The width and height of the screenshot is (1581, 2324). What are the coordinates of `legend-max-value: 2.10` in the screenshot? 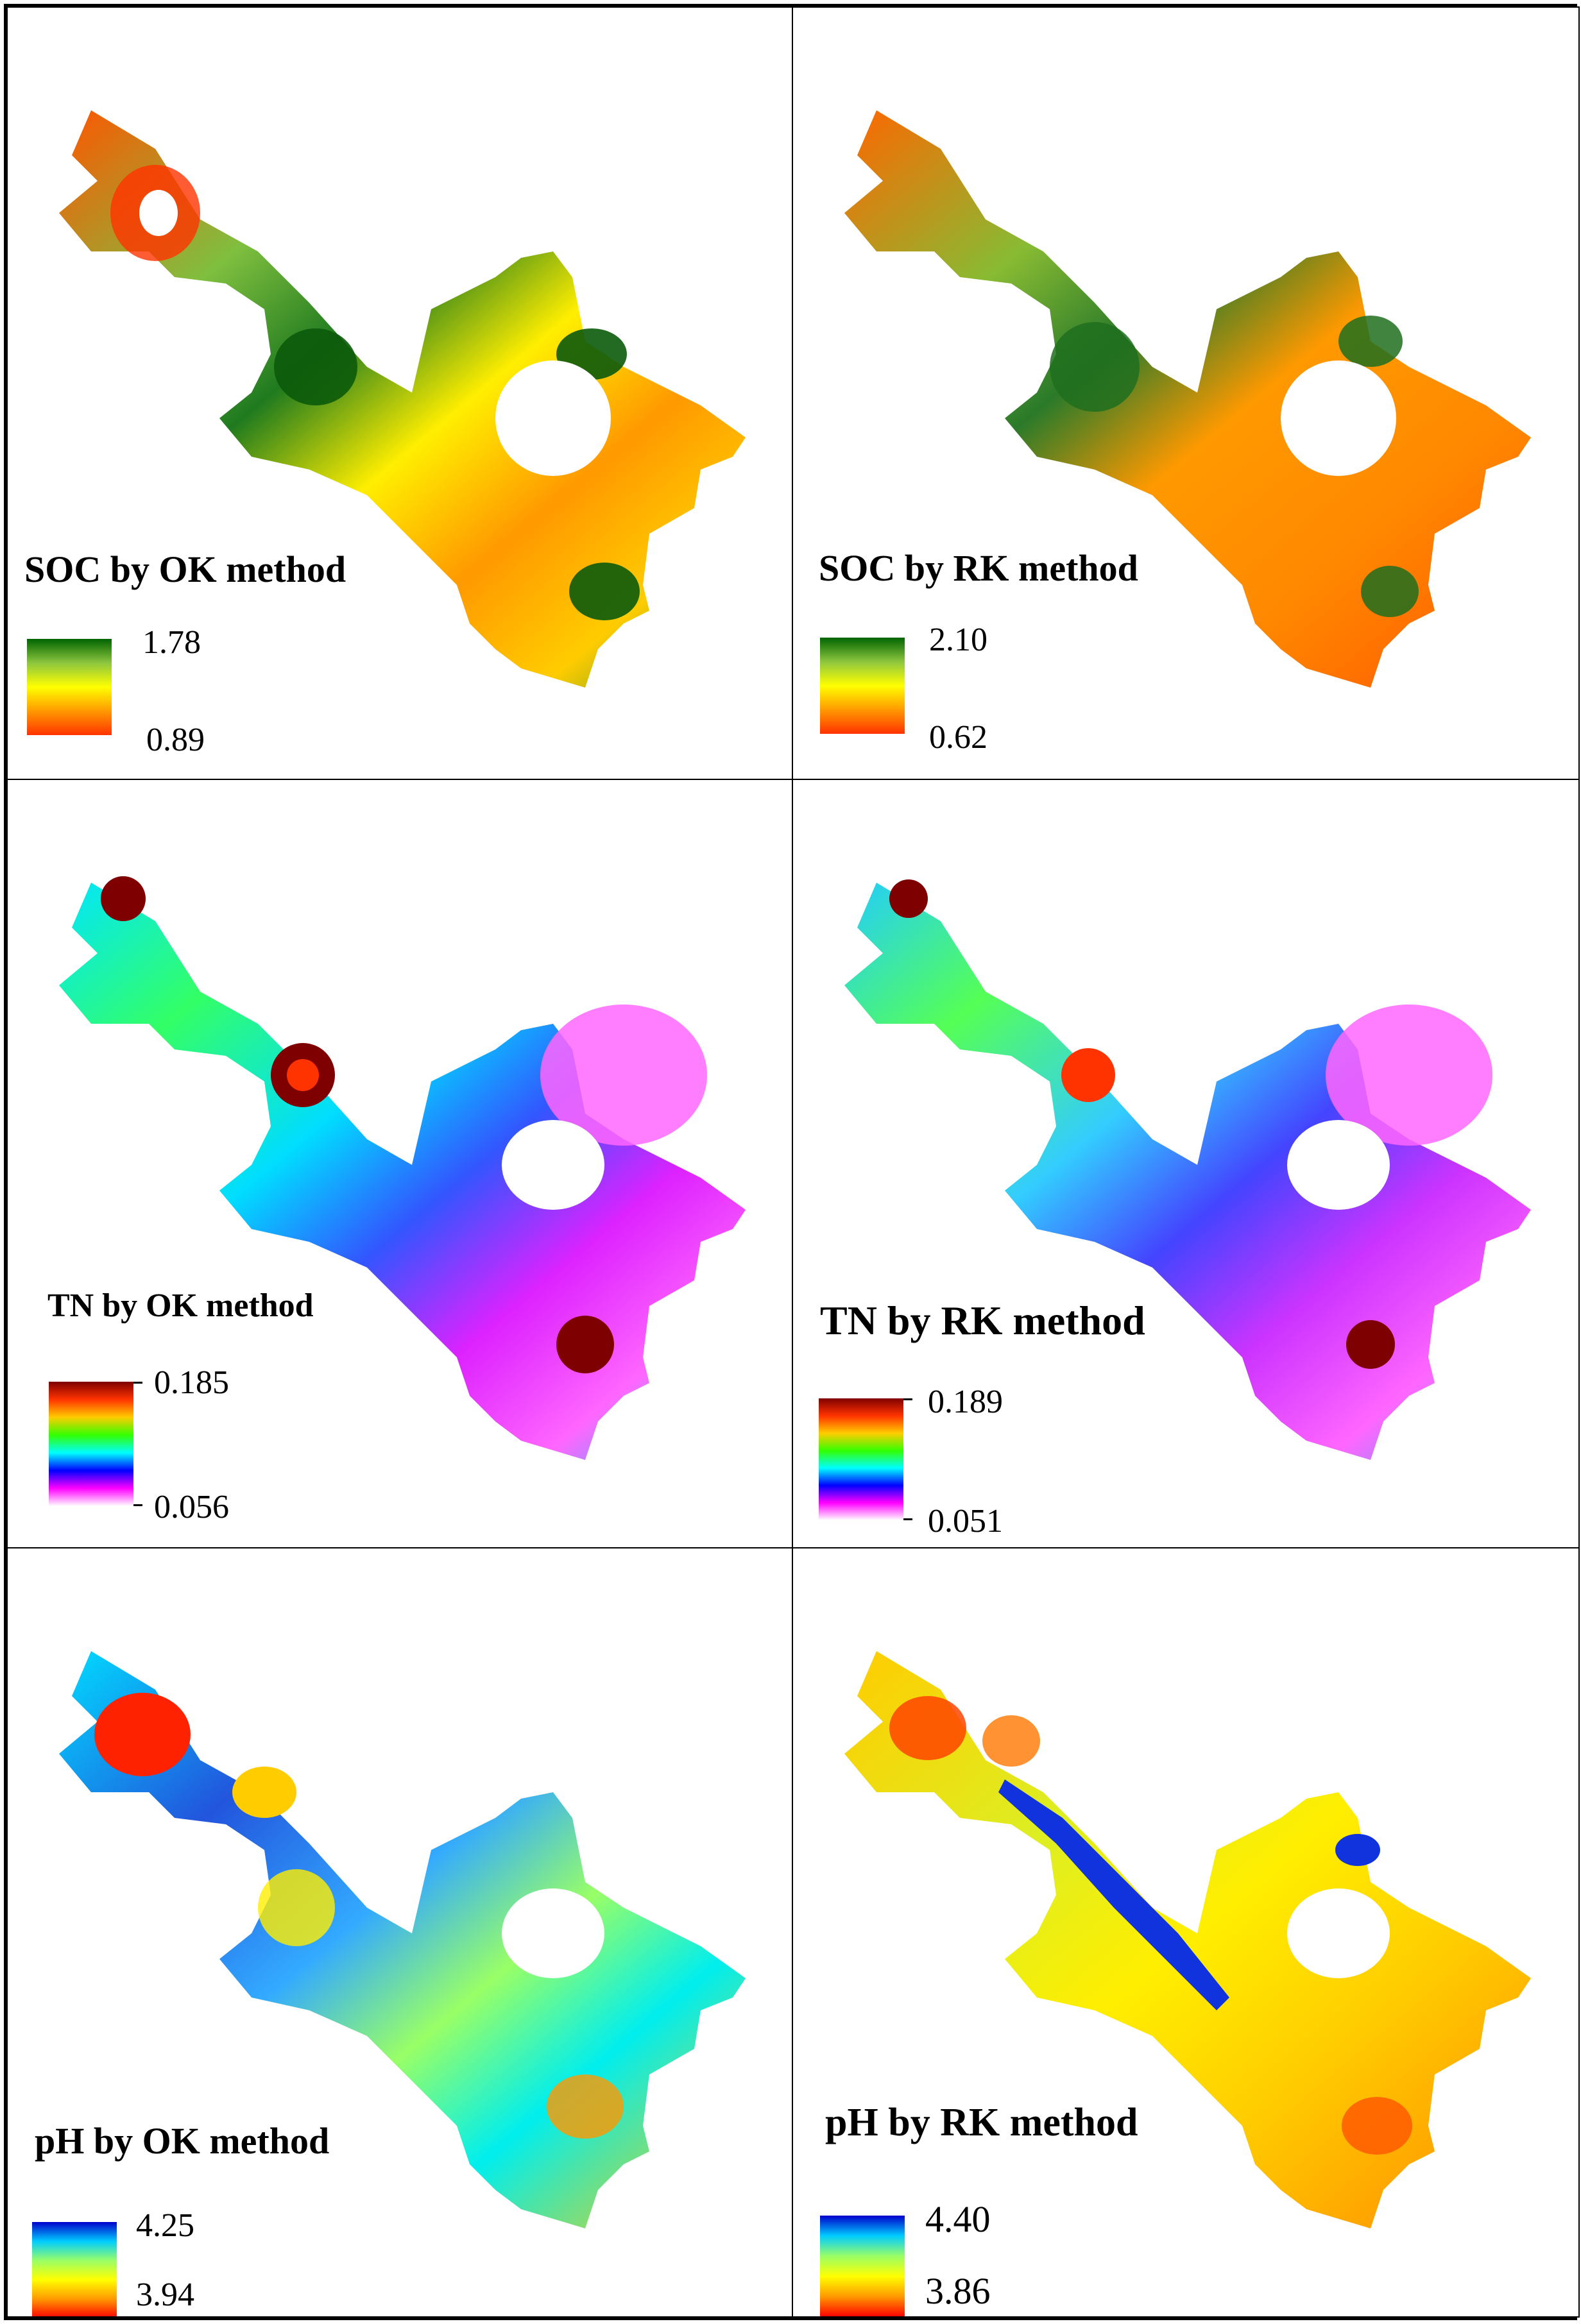 It's located at (958, 640).